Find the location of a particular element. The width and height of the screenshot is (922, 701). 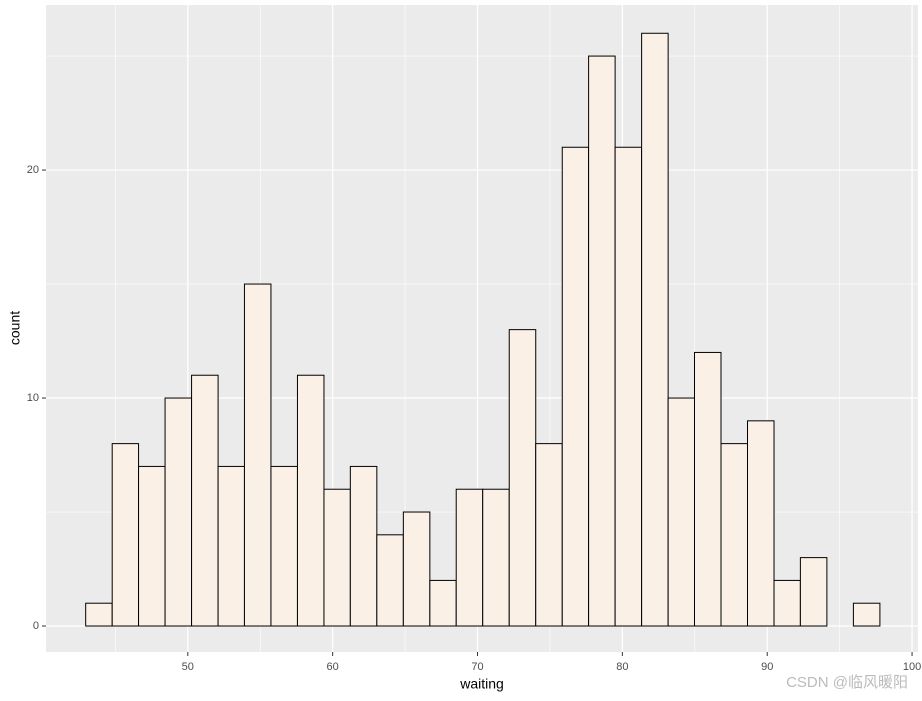

y-axis-title: count is located at coordinates (15, 328).